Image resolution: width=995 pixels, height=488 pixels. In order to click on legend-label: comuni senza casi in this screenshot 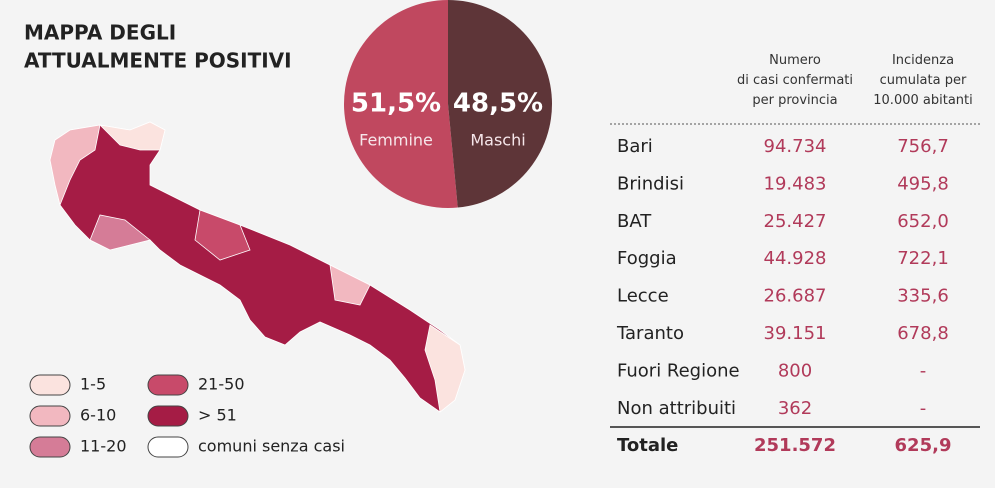, I will do `click(271, 446)`.